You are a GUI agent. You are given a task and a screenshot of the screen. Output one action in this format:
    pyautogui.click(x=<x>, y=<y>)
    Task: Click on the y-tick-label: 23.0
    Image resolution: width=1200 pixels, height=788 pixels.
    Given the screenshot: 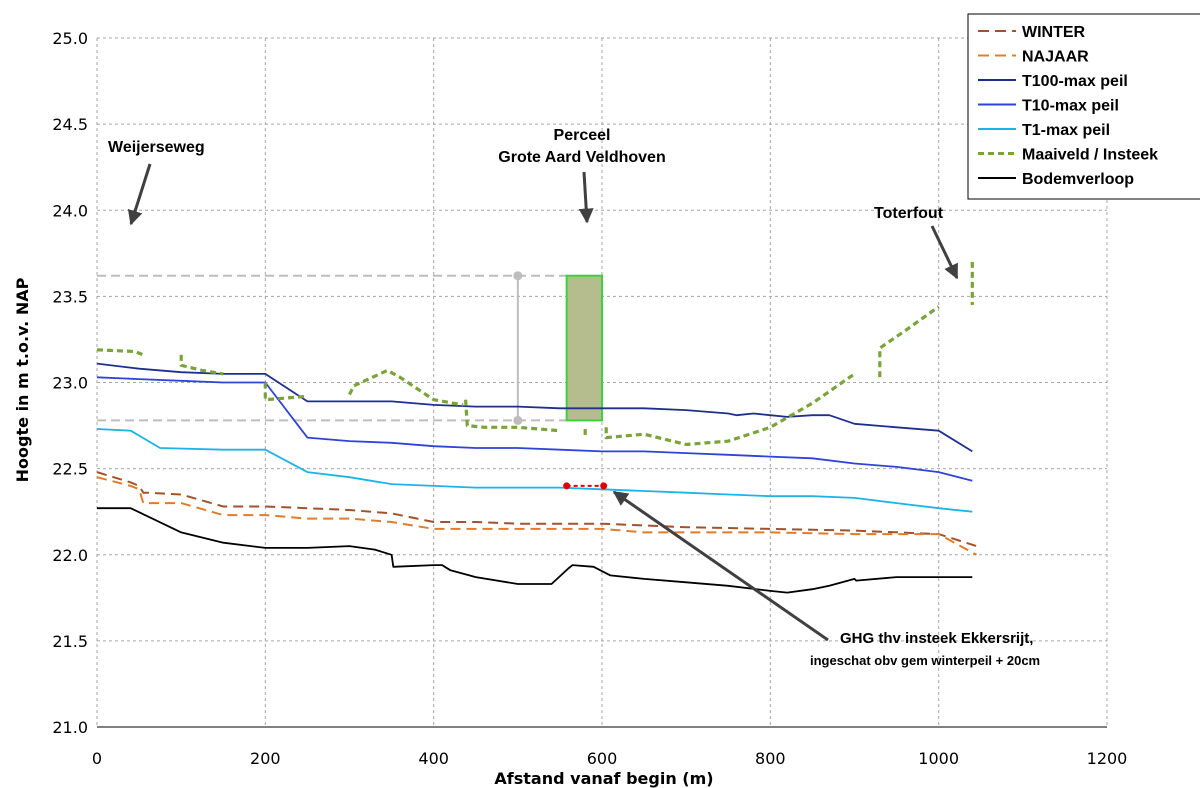 What is the action you would take?
    pyautogui.click(x=70, y=383)
    